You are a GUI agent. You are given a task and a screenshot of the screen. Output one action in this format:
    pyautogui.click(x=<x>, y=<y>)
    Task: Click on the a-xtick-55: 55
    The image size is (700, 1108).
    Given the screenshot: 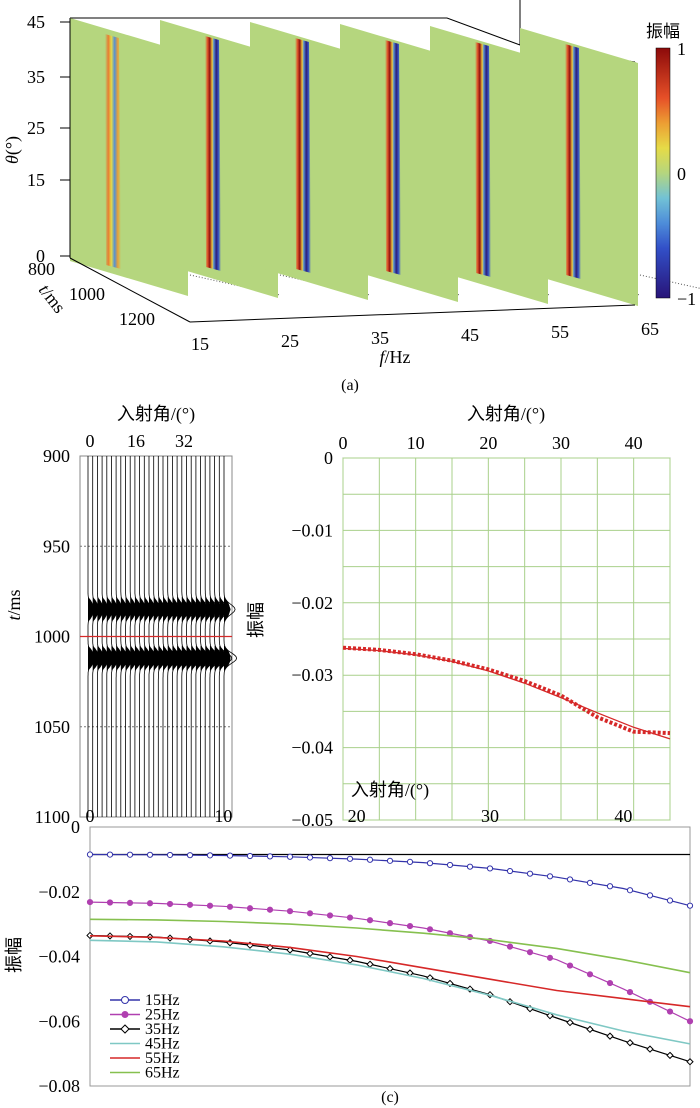 What is the action you would take?
    pyautogui.click(x=560, y=332)
    